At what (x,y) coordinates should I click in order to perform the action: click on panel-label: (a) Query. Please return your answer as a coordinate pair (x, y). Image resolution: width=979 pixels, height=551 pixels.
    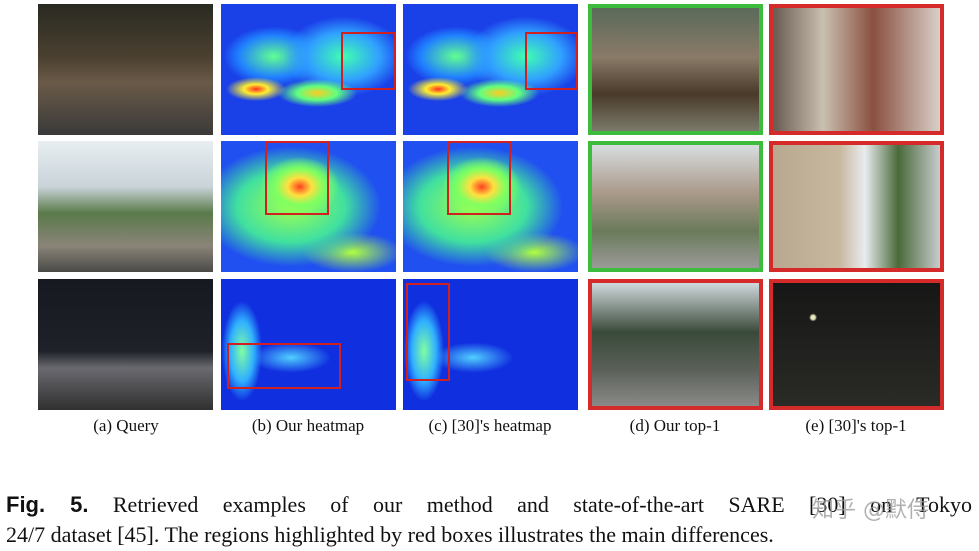
    Looking at the image, I should click on (126, 425).